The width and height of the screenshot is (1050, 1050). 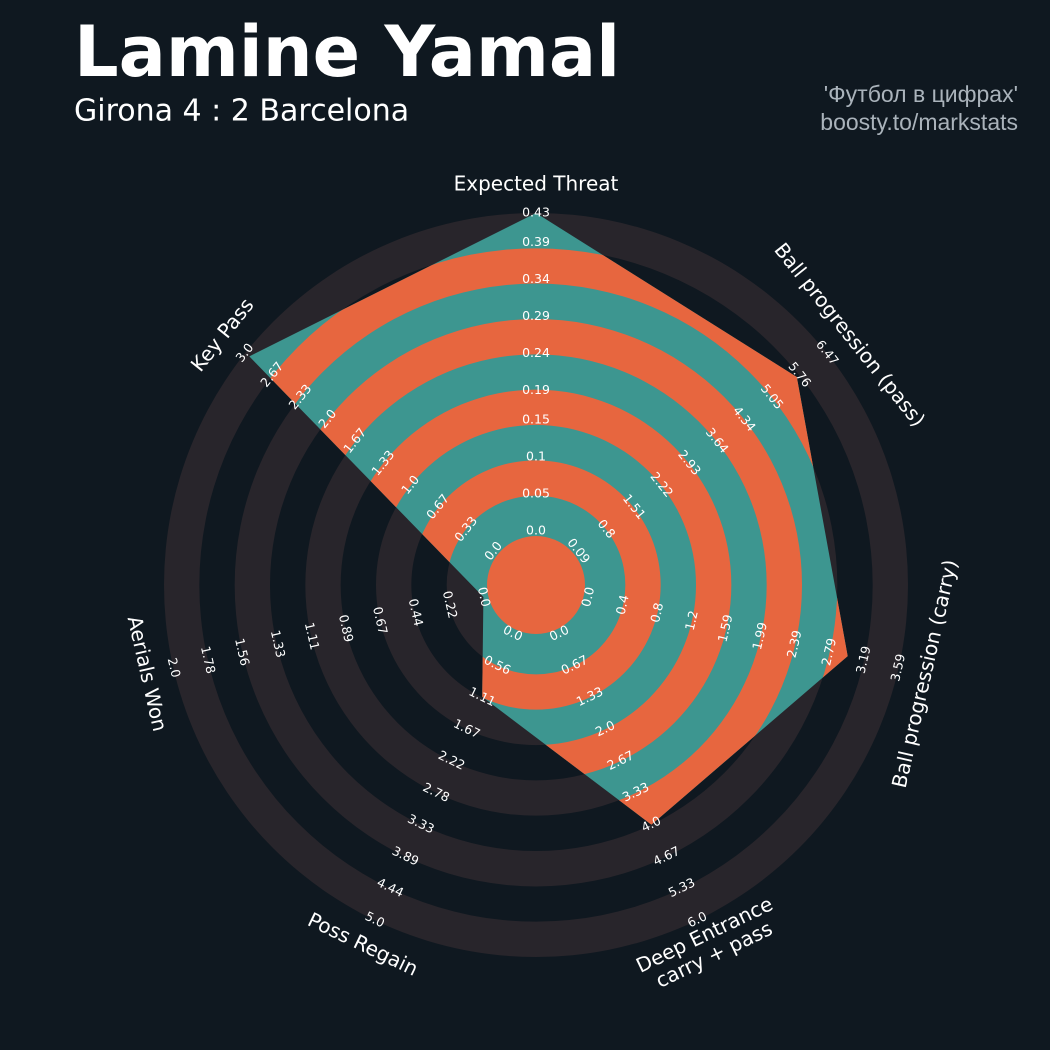 I want to click on tick-label: 0.34, so click(x=536, y=278).